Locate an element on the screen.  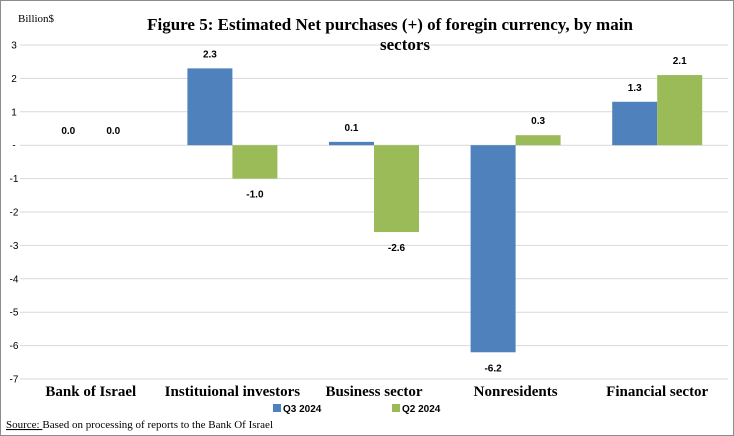
data-label-q2-2024-bank-of-israel: 0.0 is located at coordinates (113, 131).